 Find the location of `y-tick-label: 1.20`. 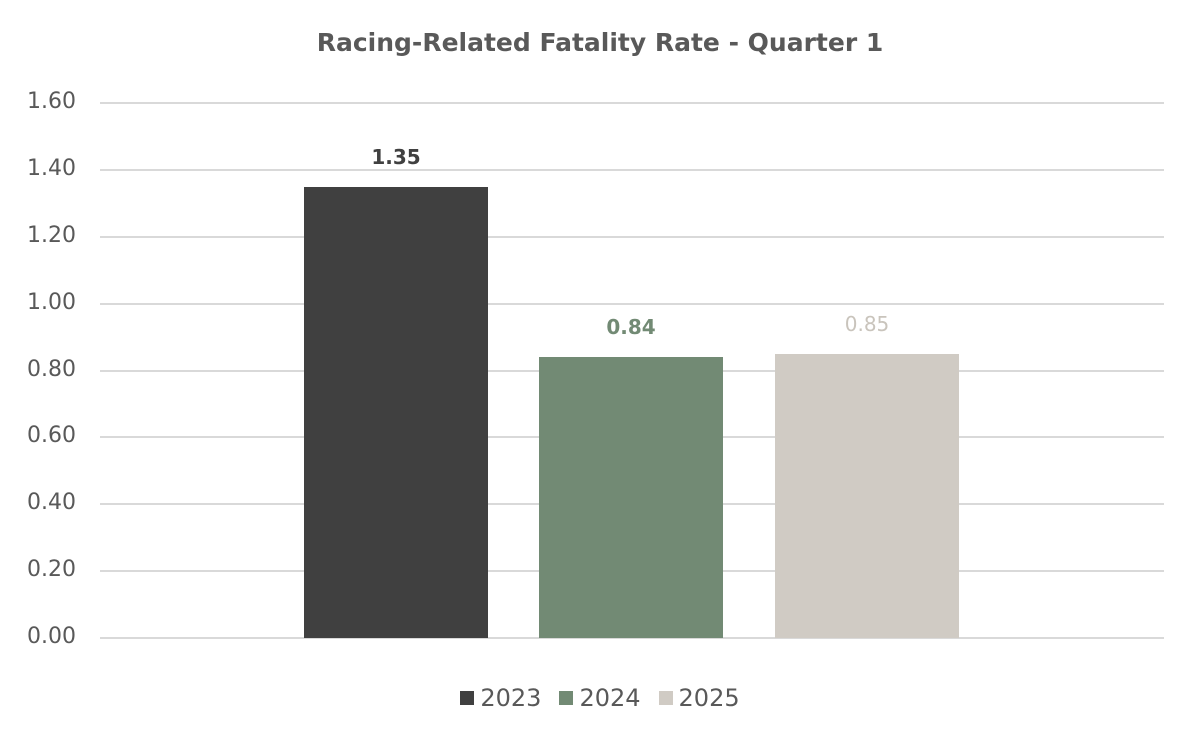

y-tick-label: 1.20 is located at coordinates (51, 235).